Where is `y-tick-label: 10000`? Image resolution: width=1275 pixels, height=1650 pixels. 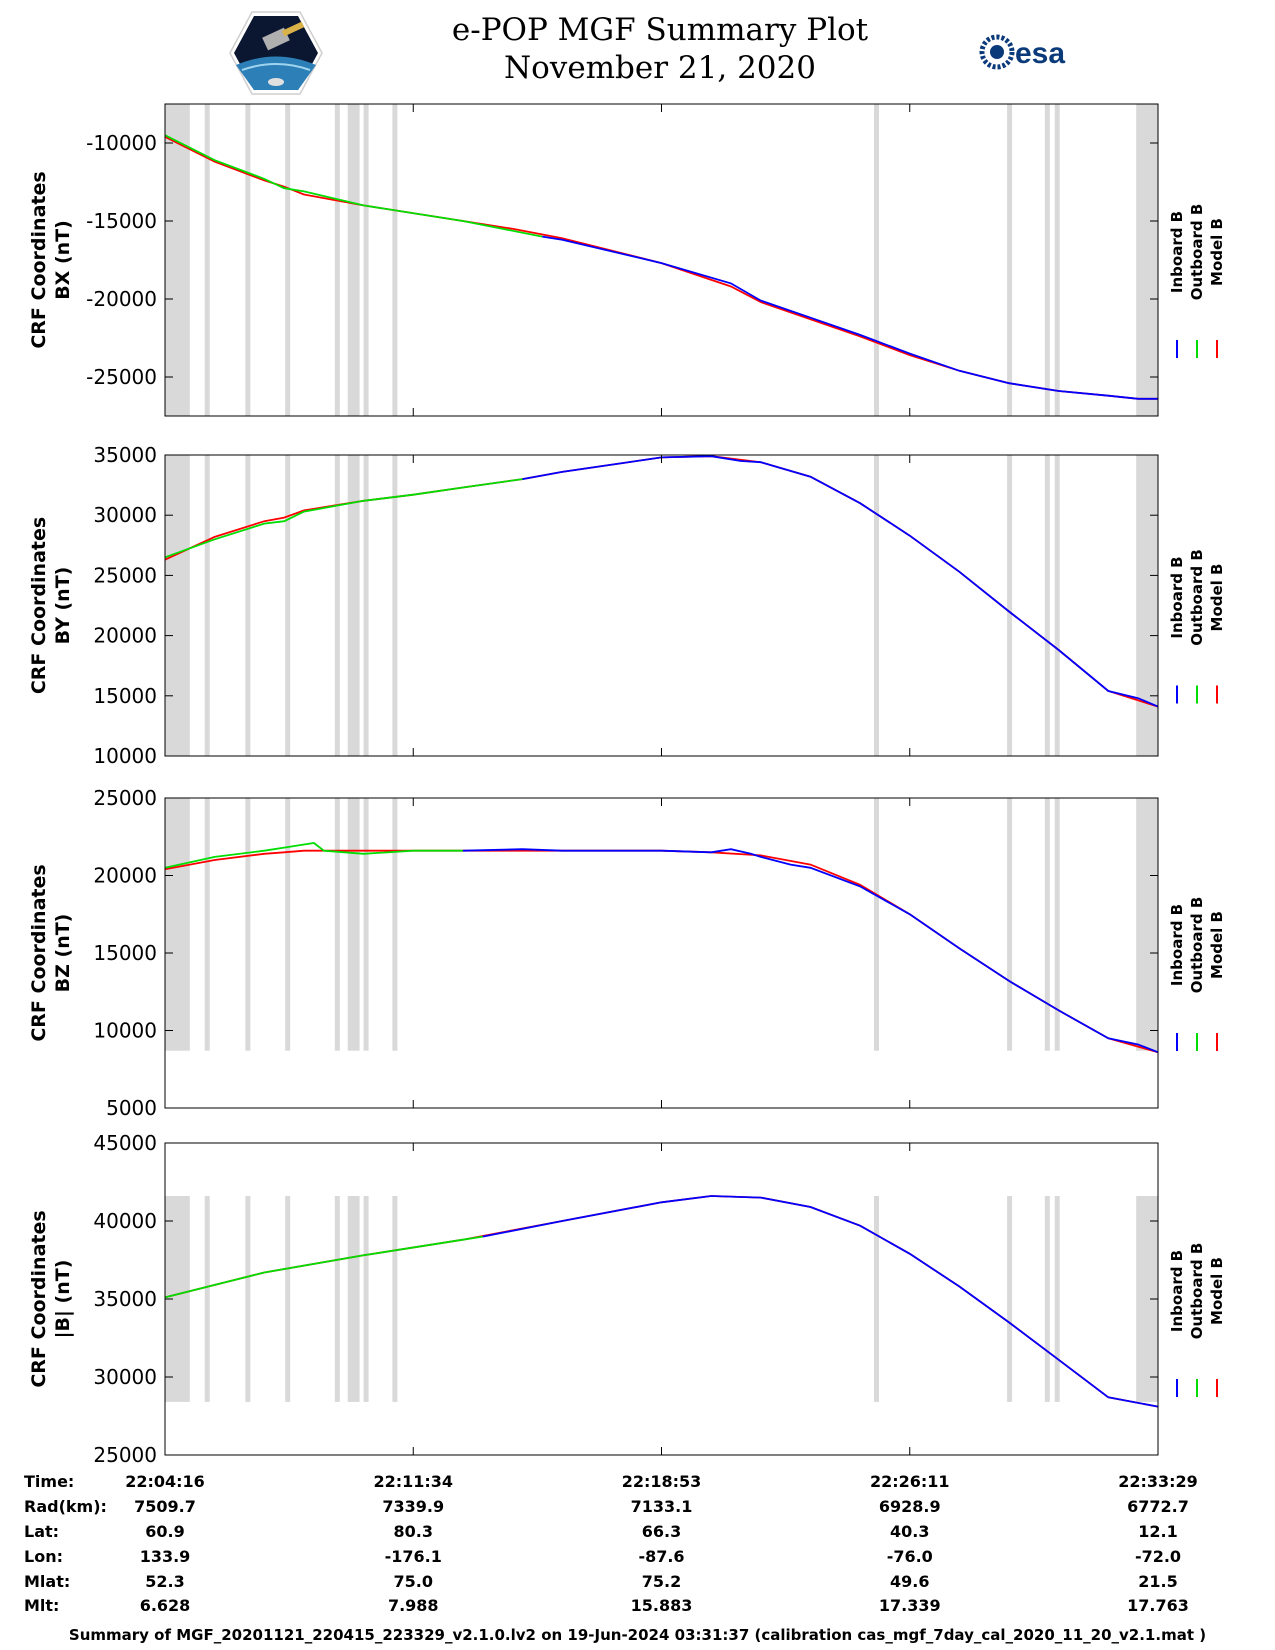
y-tick-label: 10000 is located at coordinates (125, 756).